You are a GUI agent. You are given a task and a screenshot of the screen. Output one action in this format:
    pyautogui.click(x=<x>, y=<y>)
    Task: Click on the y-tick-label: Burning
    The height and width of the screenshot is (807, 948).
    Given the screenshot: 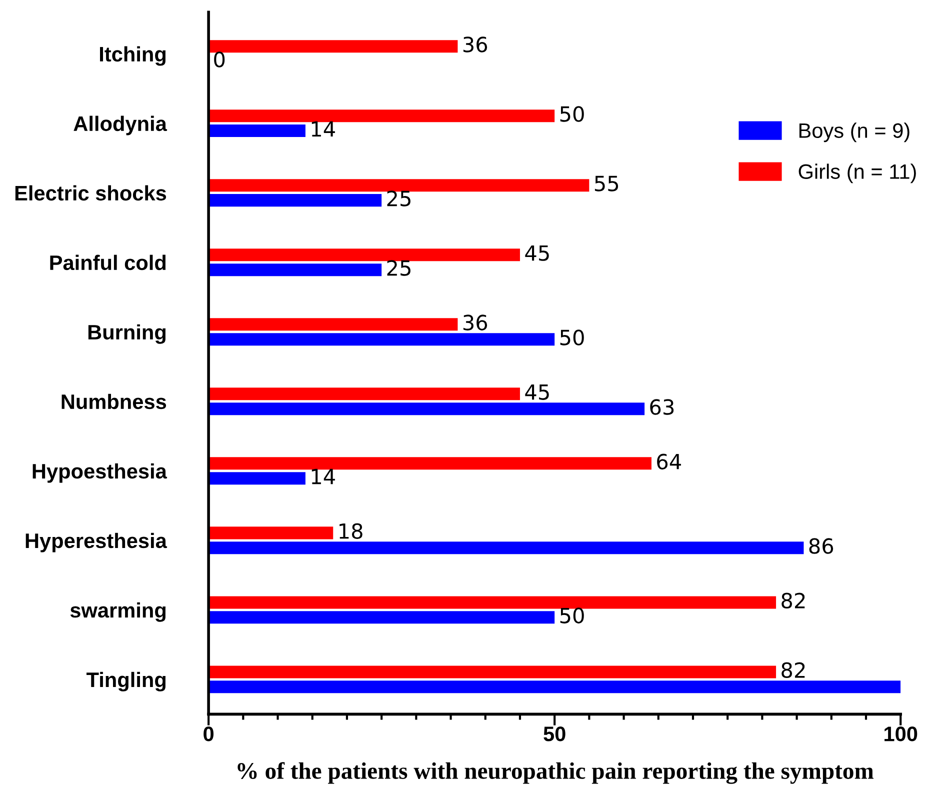 What is the action you would take?
    pyautogui.click(x=127, y=334)
    